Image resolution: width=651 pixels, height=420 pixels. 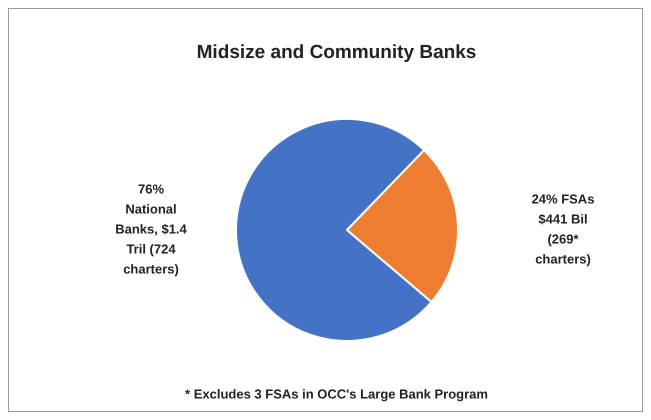 What do you see at coordinates (563, 229) in the screenshot?
I see `slice-label: 24% FSAs $441 Bil (269* charters)` at bounding box center [563, 229].